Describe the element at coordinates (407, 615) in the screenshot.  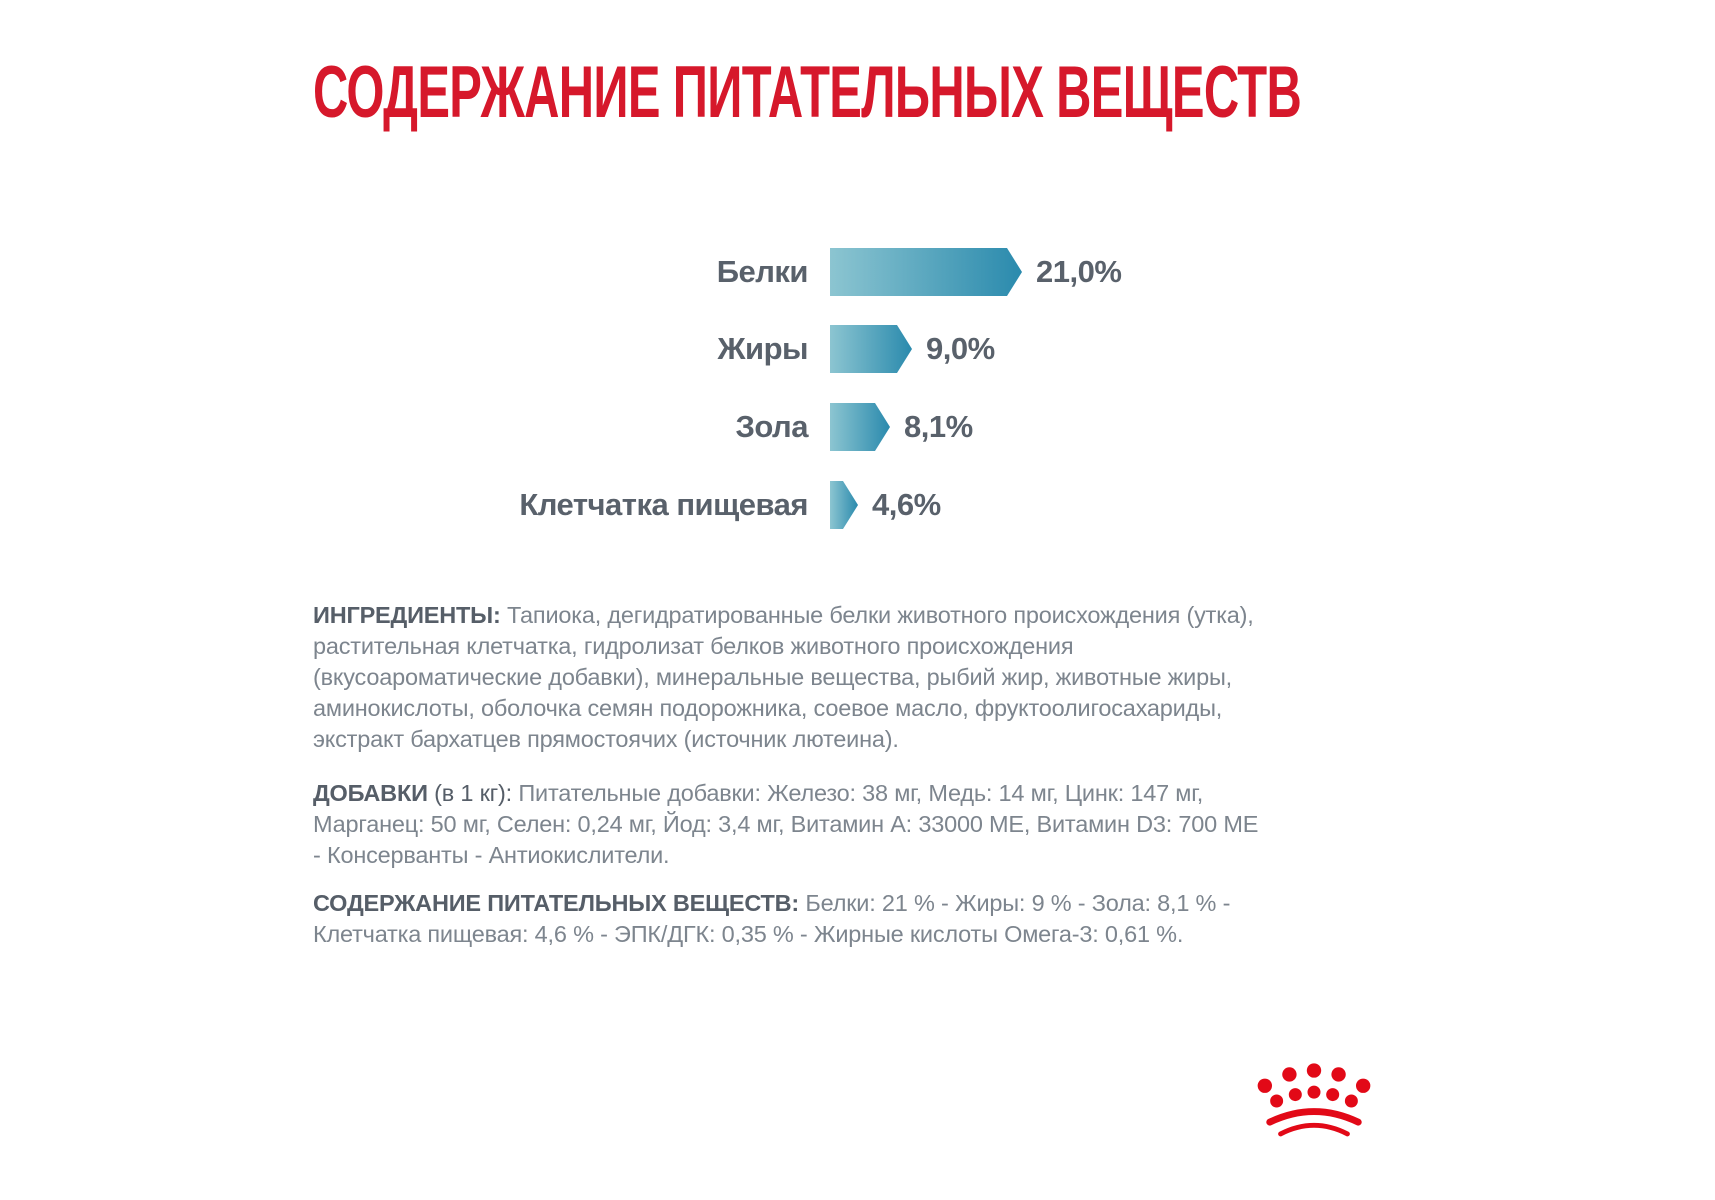
I see `ingredients-label: ИНГРЕДИЕНТЫ:` at that location.